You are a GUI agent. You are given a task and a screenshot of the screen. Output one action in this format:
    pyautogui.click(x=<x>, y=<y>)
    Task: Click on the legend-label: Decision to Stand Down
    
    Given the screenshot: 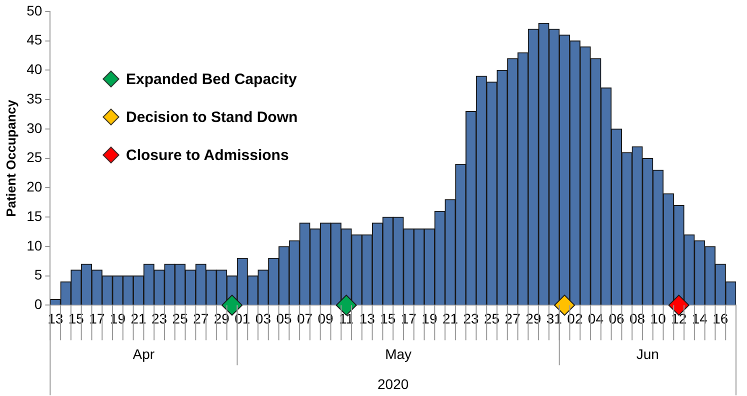 What is the action you would take?
    pyautogui.click(x=212, y=117)
    